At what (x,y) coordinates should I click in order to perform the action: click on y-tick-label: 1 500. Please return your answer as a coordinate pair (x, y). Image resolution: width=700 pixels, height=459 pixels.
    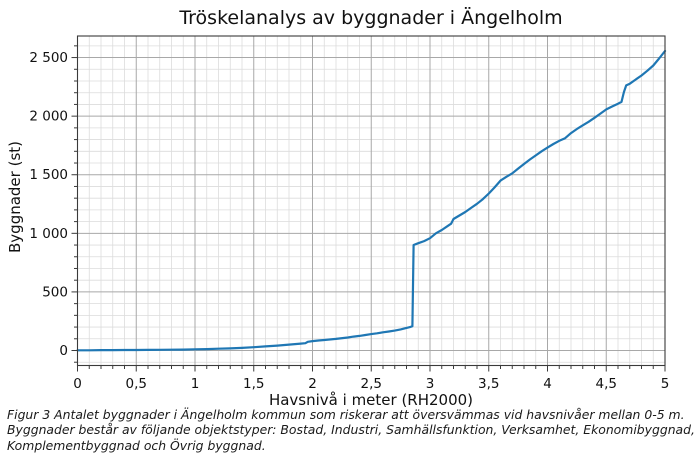
    Looking at the image, I should click on (48, 175).